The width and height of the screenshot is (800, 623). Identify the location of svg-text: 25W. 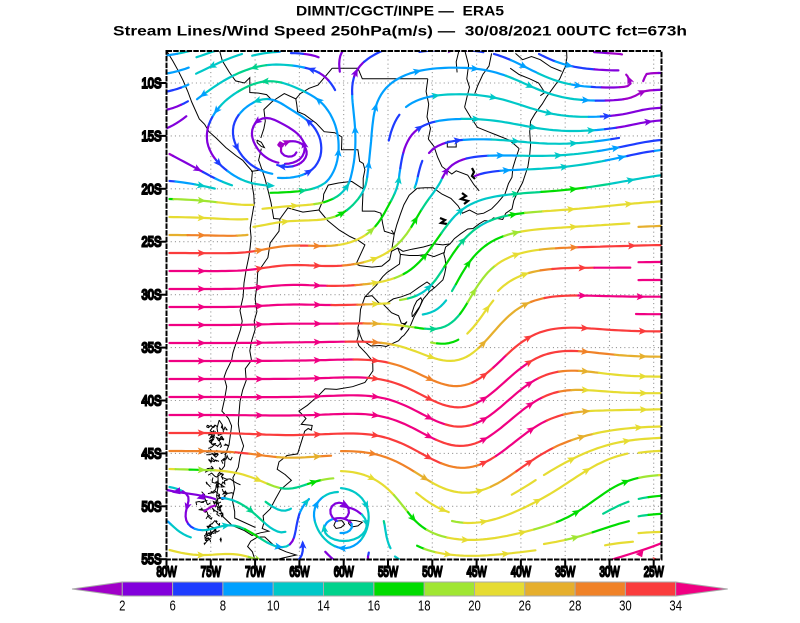
(654, 572).